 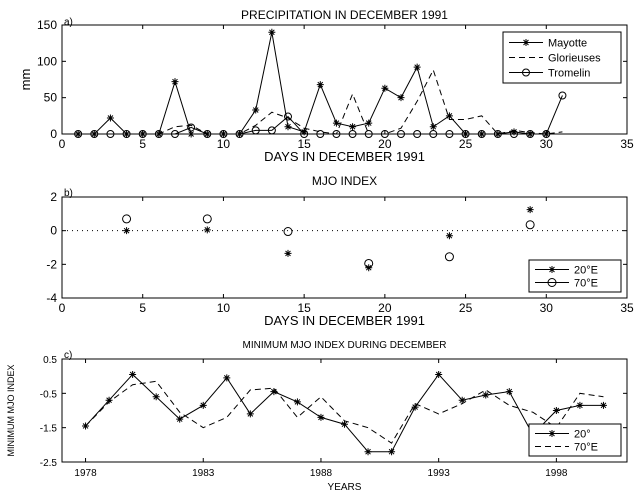 I want to click on legend-marker-circle, so click(x=552, y=282).